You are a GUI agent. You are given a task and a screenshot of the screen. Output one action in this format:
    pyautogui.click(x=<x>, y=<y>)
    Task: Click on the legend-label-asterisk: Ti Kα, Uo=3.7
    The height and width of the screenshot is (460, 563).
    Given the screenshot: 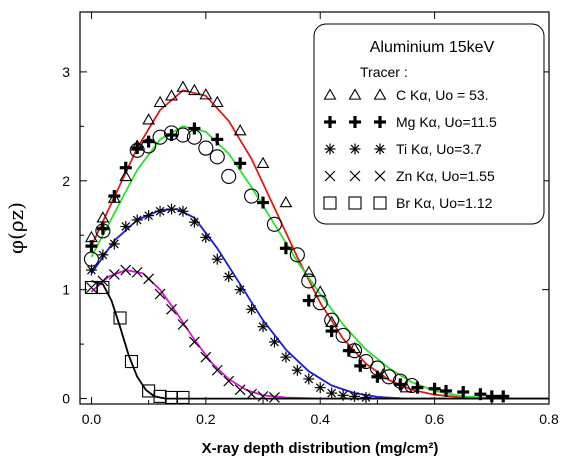 What is the action you would take?
    pyautogui.click(x=439, y=149)
    